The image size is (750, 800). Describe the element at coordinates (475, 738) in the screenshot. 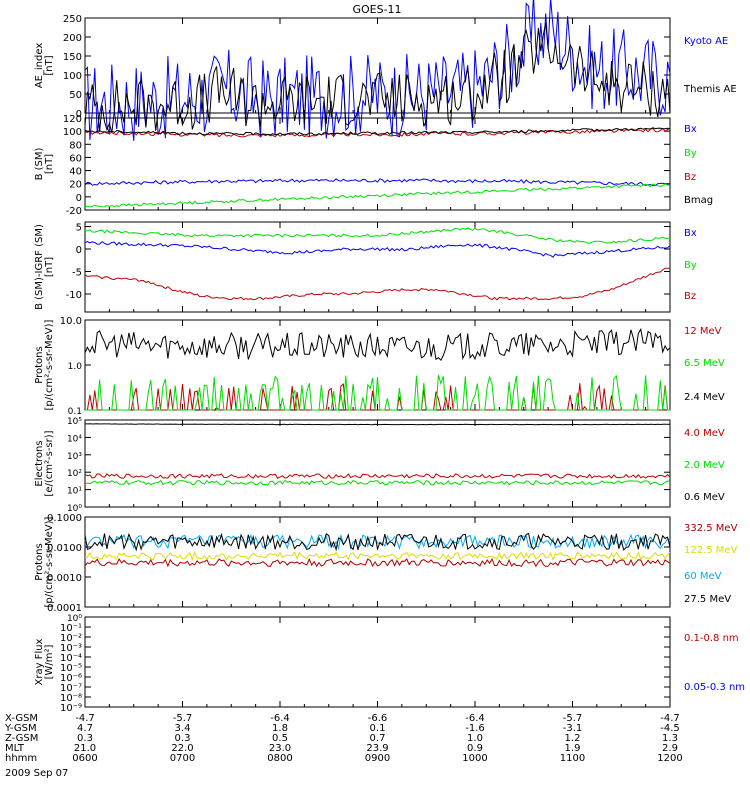

I see `ephem-value: 1.0` at that location.